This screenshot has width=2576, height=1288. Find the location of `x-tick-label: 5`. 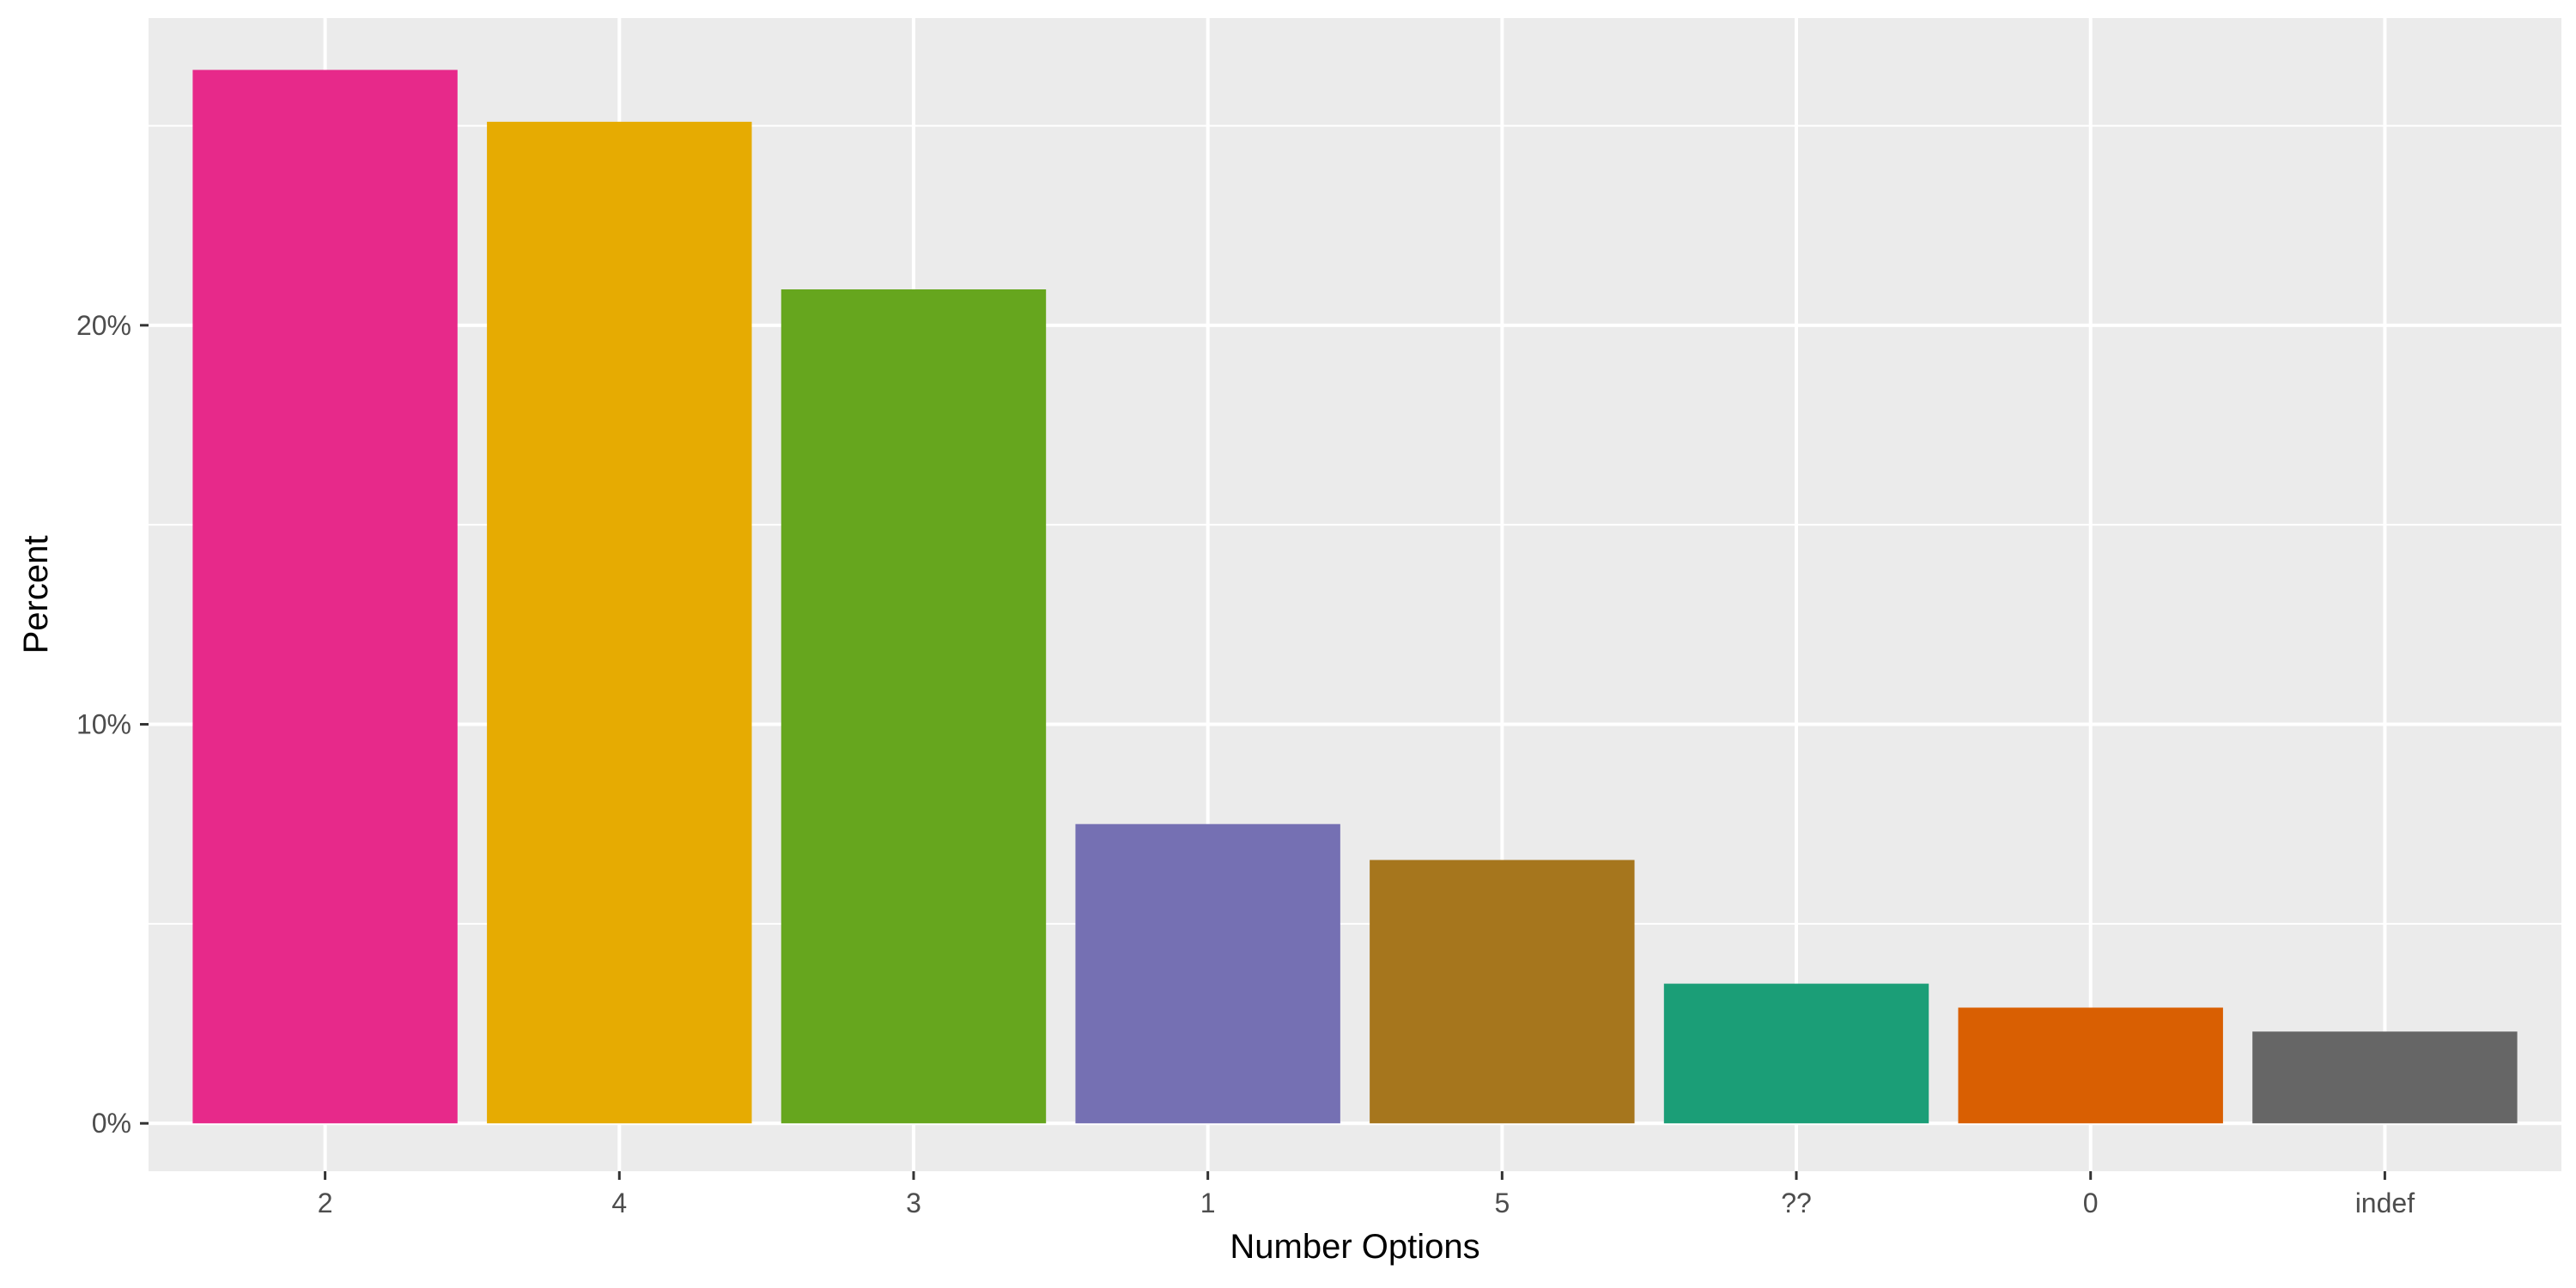

x-tick-label: 5 is located at coordinates (1502, 1203).